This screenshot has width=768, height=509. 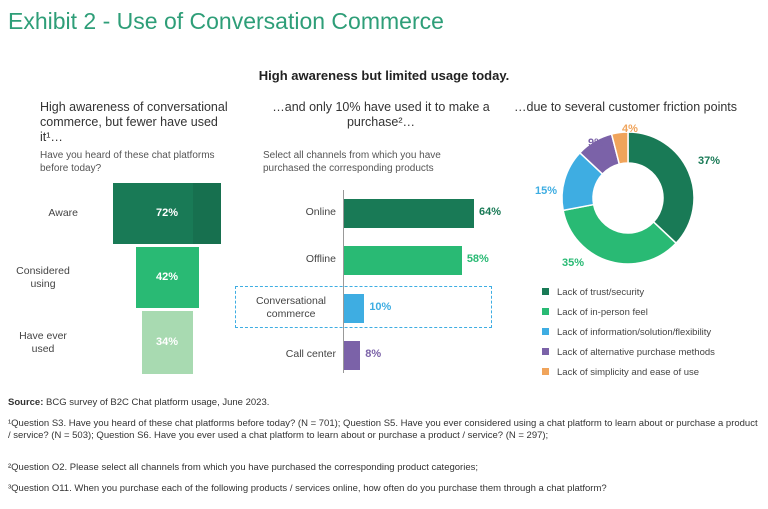 What do you see at coordinates (620, 234) in the screenshot?
I see `donut-slice-lack-of-in-person-feel` at bounding box center [620, 234].